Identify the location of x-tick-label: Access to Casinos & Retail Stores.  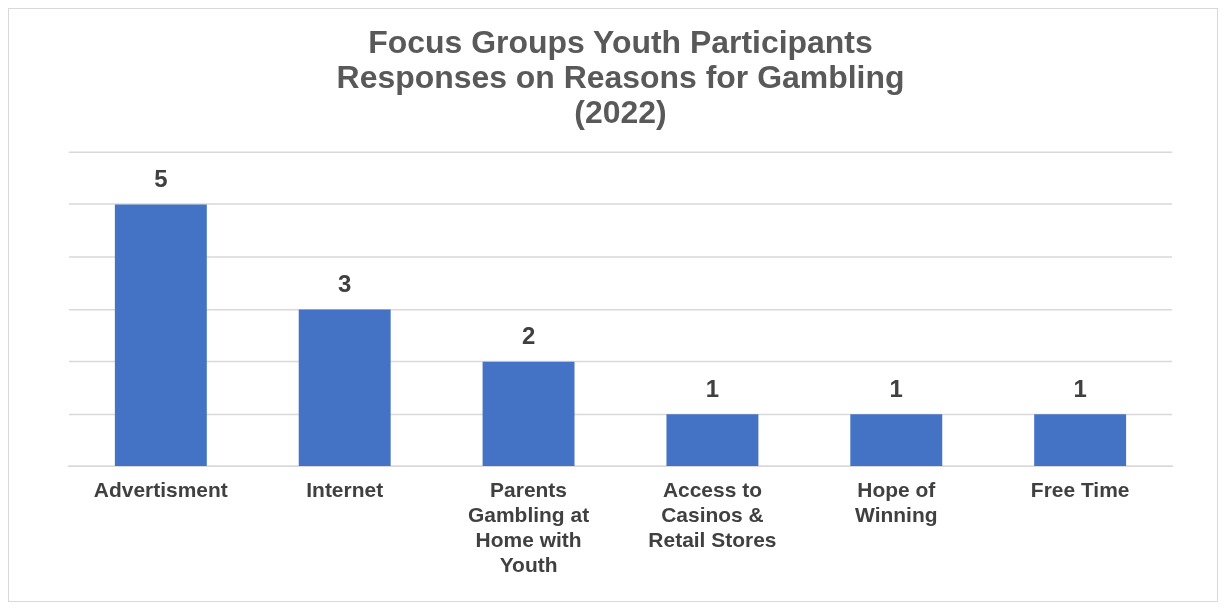
(712, 514).